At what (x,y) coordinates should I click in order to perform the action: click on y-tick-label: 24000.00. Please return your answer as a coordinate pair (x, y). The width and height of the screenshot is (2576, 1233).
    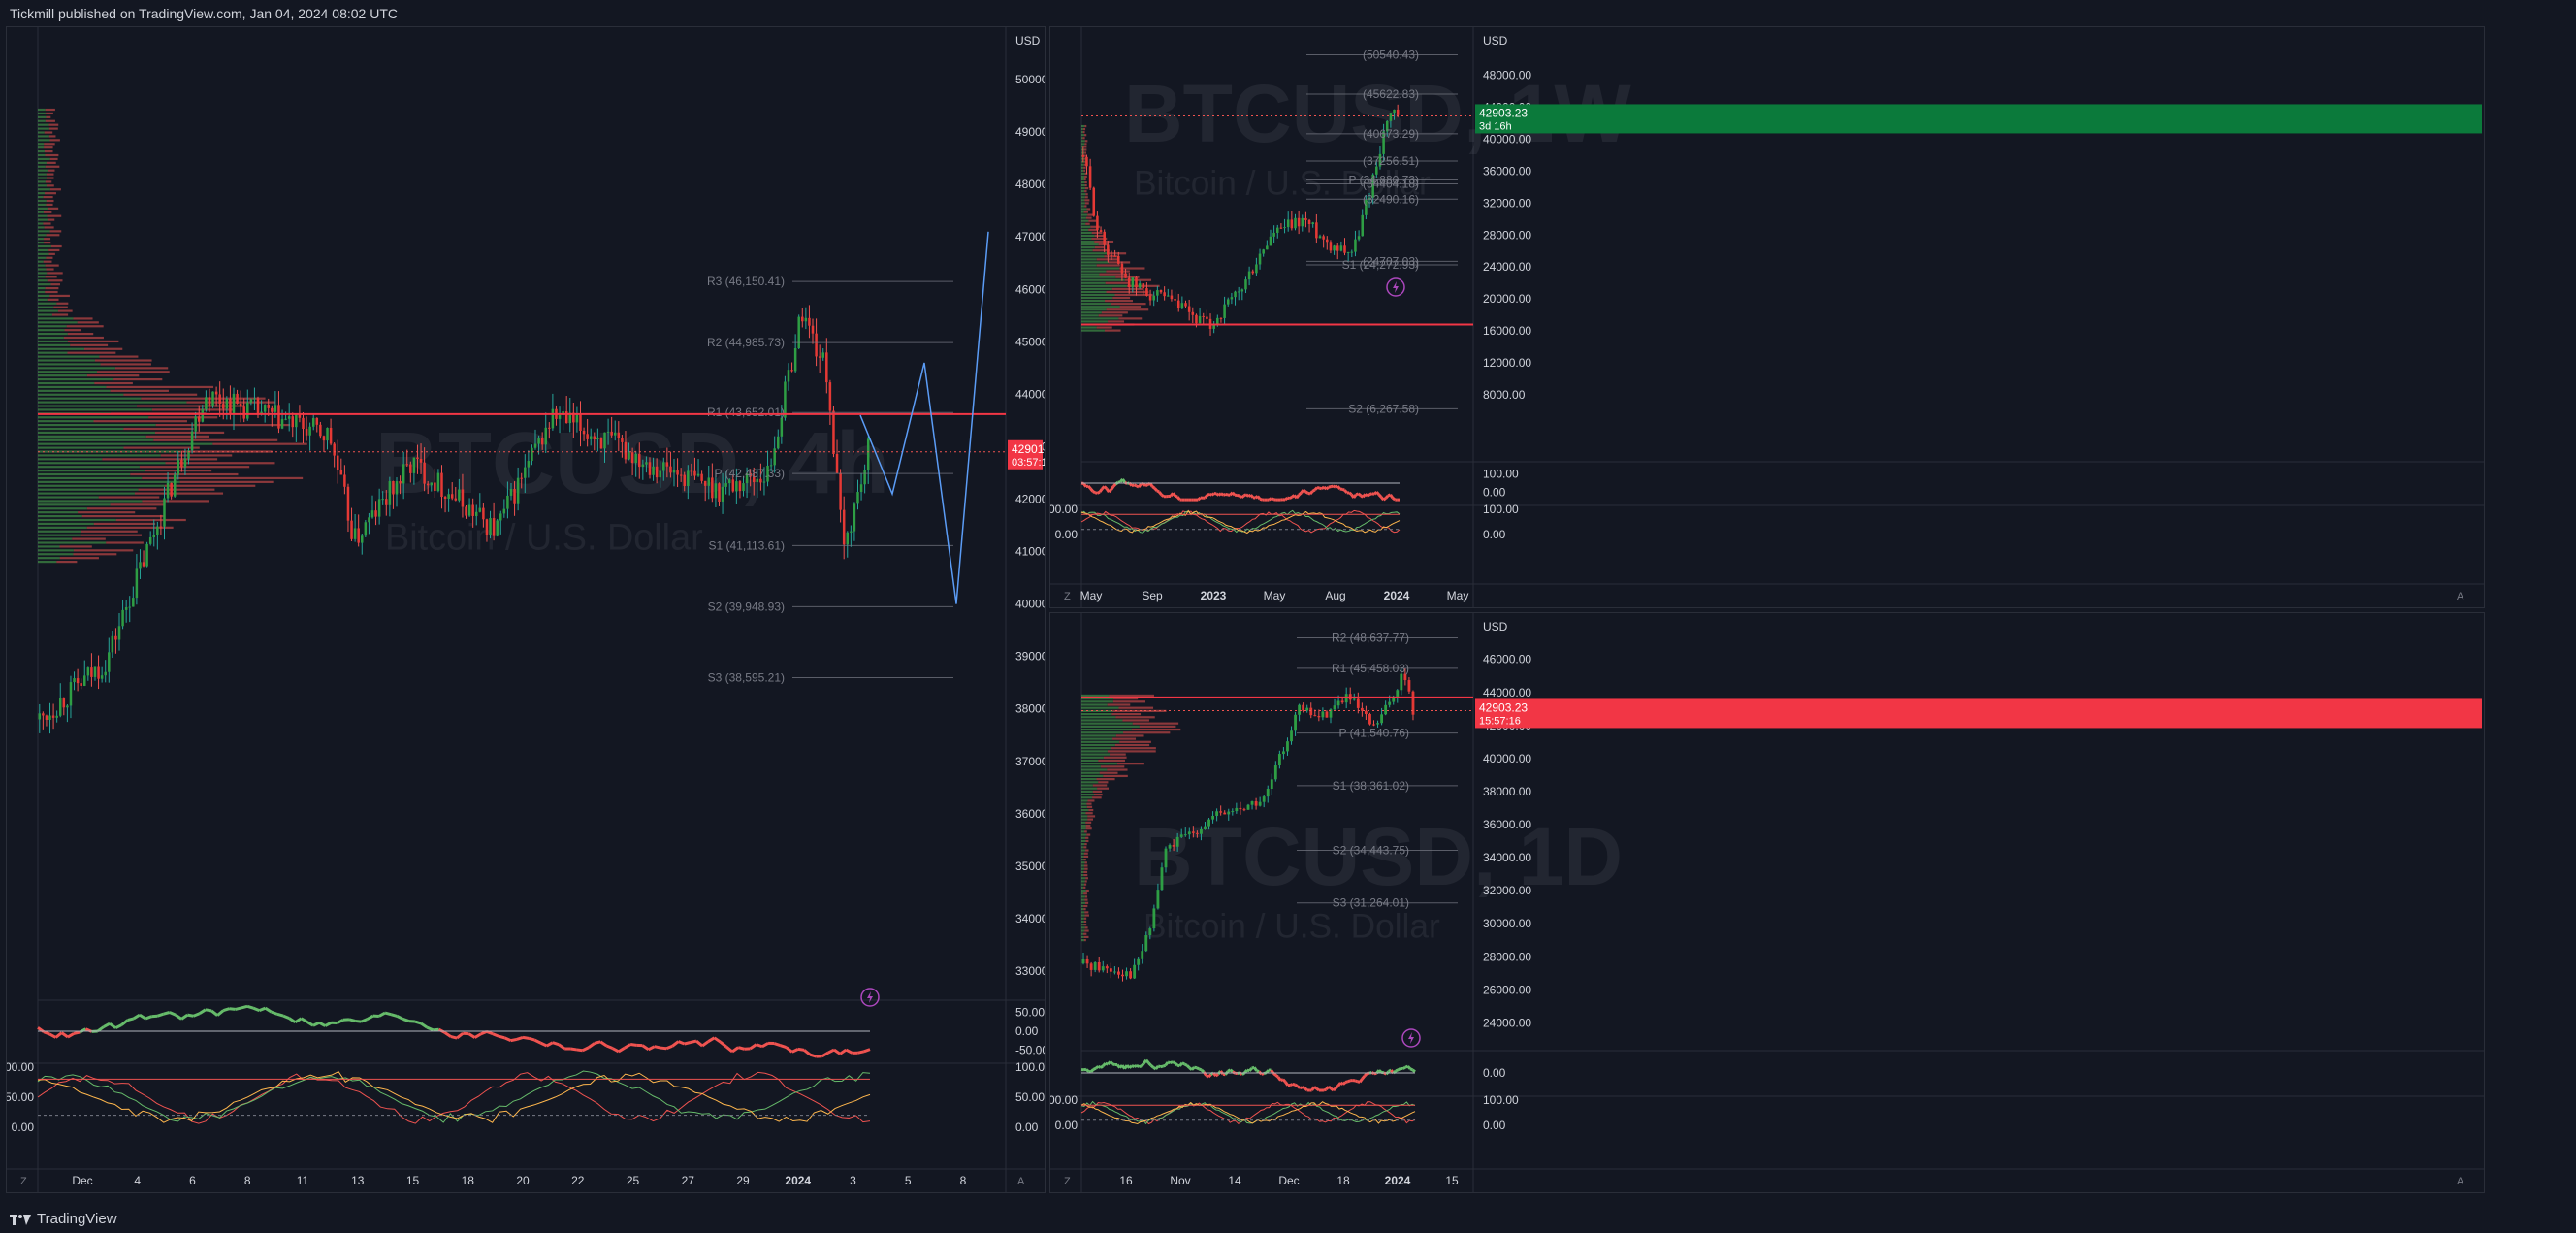
    Looking at the image, I should click on (1507, 267).